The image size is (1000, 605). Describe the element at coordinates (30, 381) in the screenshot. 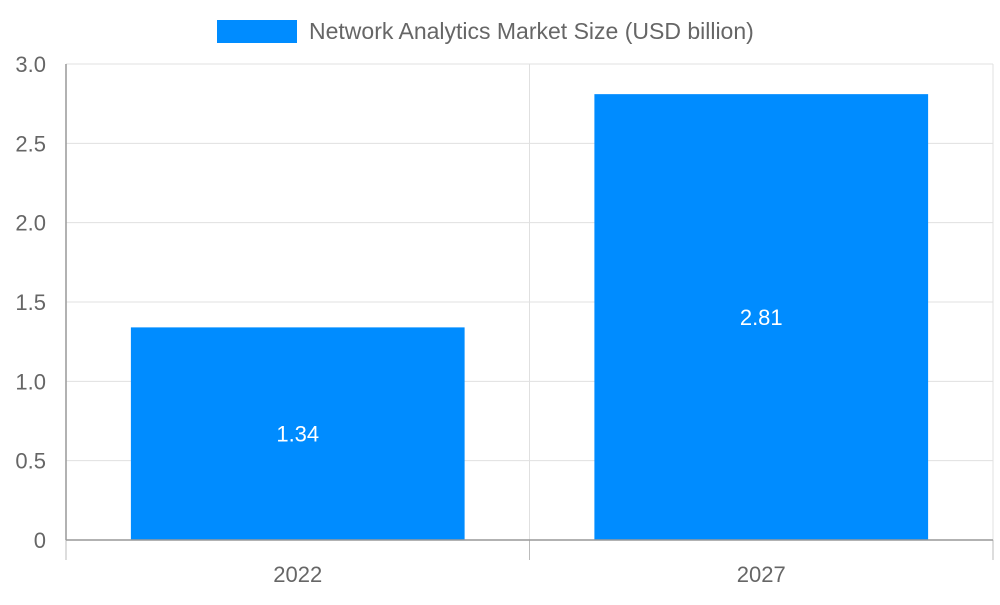

I see `y-tick-label: 1.0` at that location.